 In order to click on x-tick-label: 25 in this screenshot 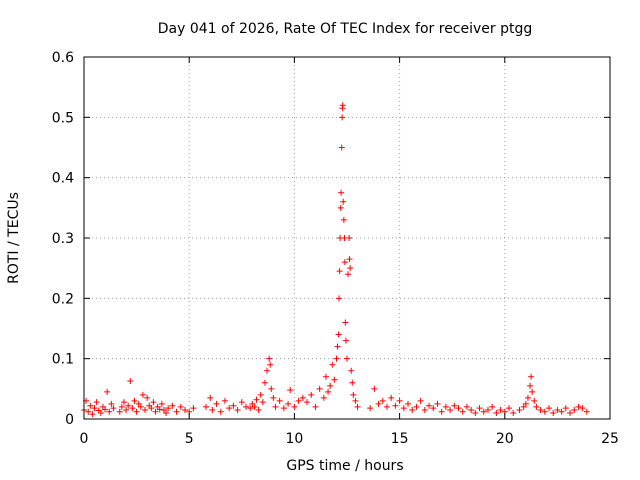, I will do `click(610, 439)`.